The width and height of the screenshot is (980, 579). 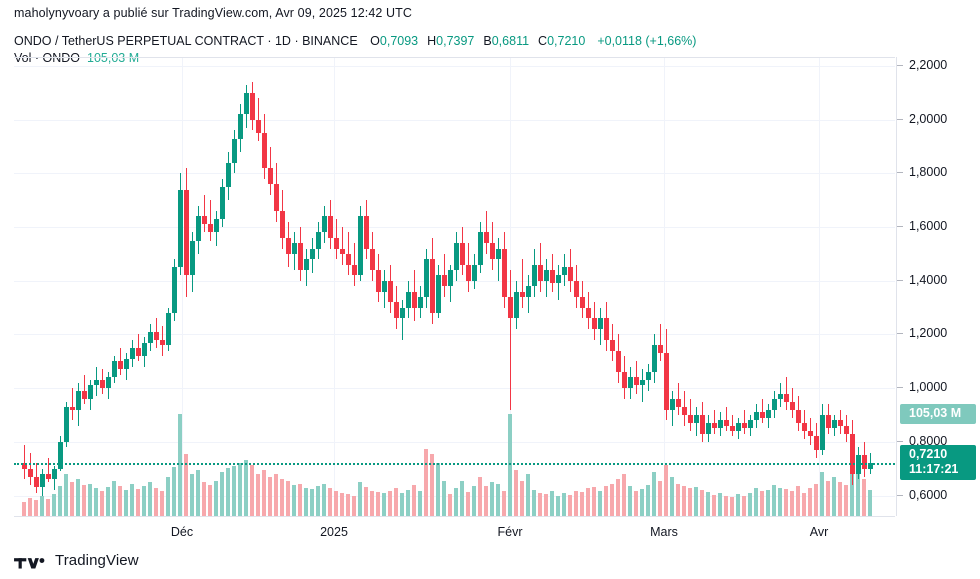 I want to click on price-axis-tick: 1,8000, so click(x=938, y=172).